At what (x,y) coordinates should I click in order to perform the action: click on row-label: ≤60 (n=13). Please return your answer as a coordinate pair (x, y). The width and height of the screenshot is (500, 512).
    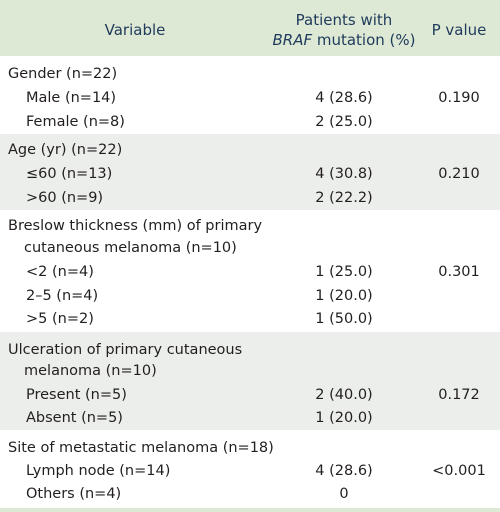
    Looking at the image, I should click on (69, 174).